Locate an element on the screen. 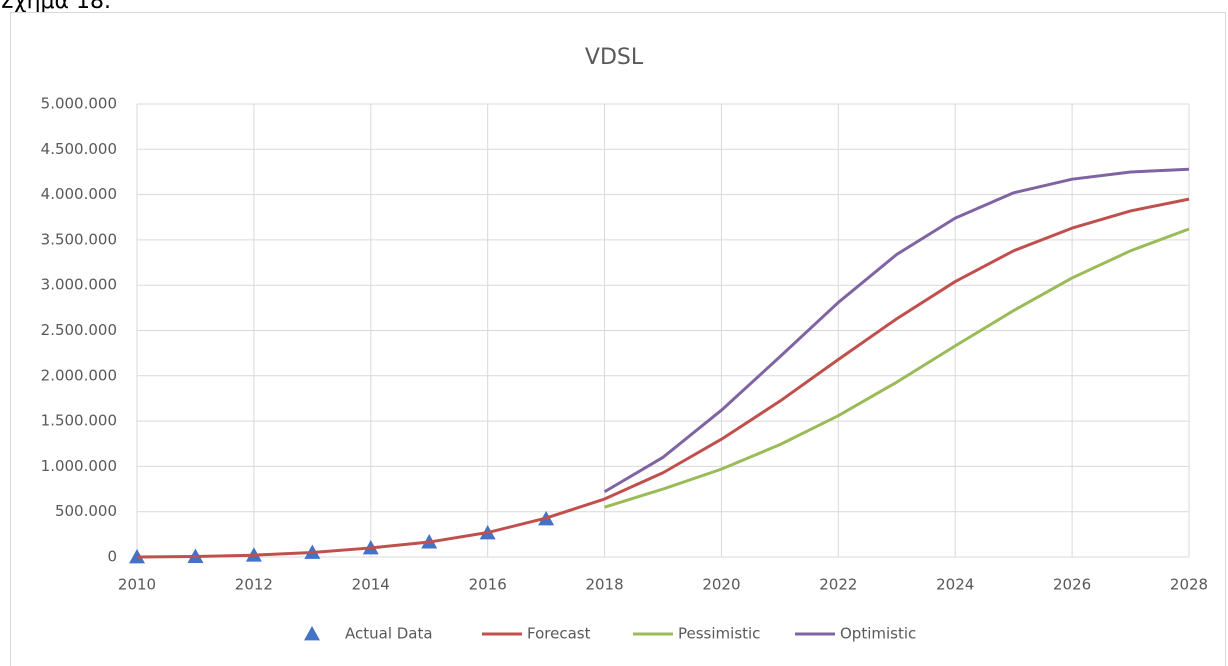 This screenshot has width=1228, height=666. y-tick-label: 2.000.000 is located at coordinates (79, 375).